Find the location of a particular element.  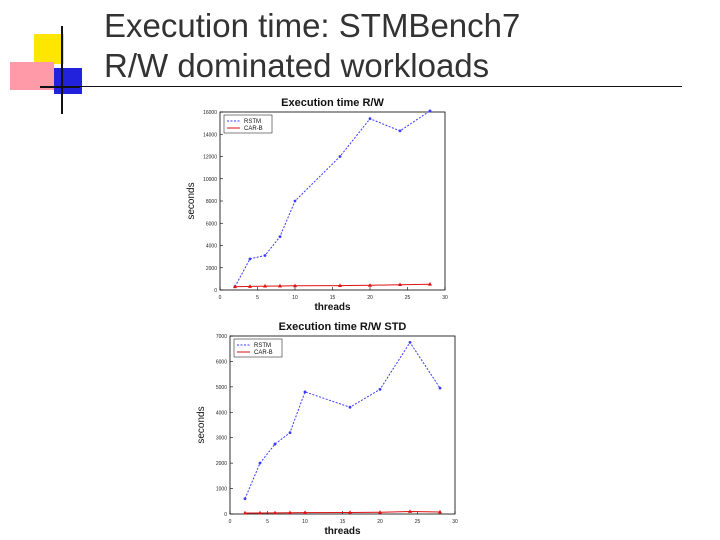

chart2-y-tick-label: 2000 is located at coordinates (221, 464).